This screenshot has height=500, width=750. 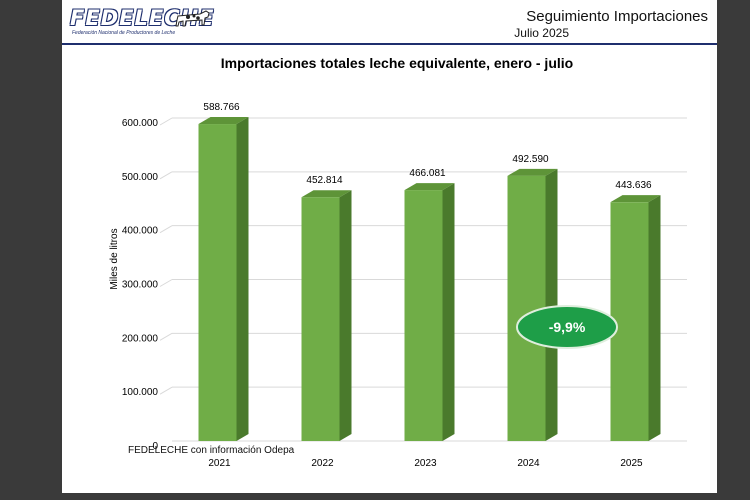 What do you see at coordinates (617, 16) in the screenshot?
I see `header-title: Seguimiento Importaciones` at bounding box center [617, 16].